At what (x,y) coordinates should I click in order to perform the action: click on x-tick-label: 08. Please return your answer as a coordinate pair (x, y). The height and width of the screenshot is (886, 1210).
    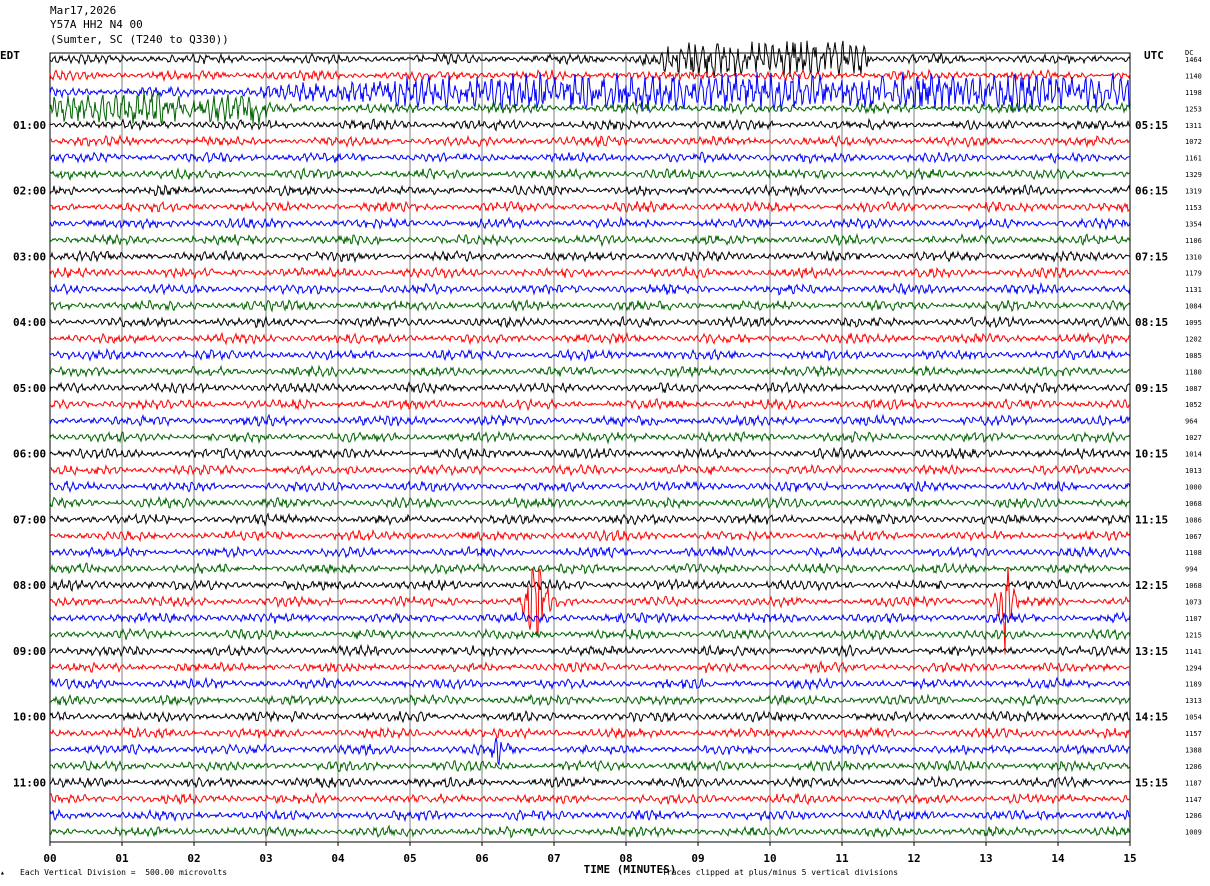
    Looking at the image, I should click on (625, 858).